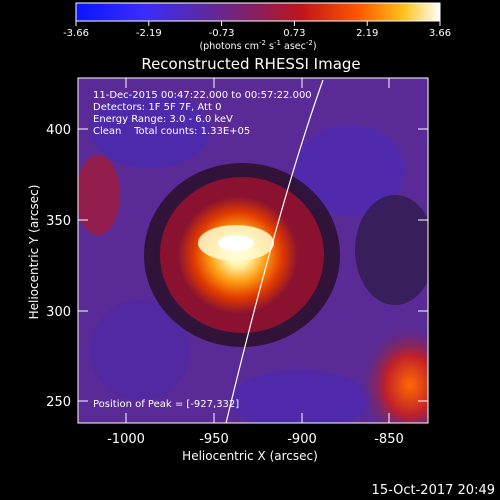 Image resolution: width=500 pixels, height=500 pixels. Describe the element at coordinates (58, 402) in the screenshot. I see `y-tick-label: 250` at that location.